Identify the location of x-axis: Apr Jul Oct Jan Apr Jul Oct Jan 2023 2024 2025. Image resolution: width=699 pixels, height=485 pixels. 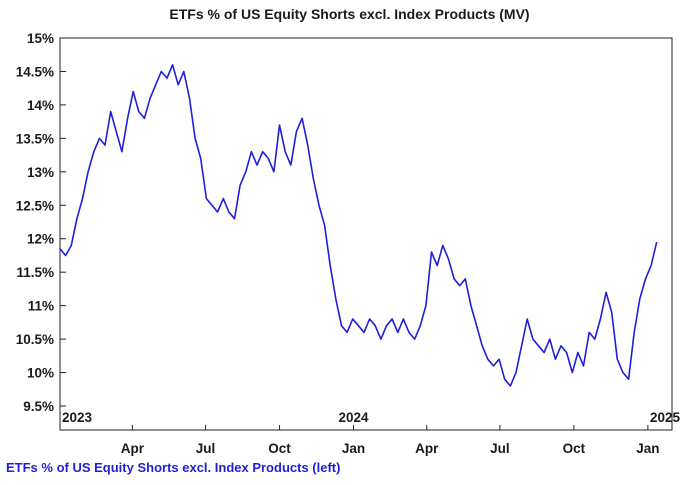
(370, 433).